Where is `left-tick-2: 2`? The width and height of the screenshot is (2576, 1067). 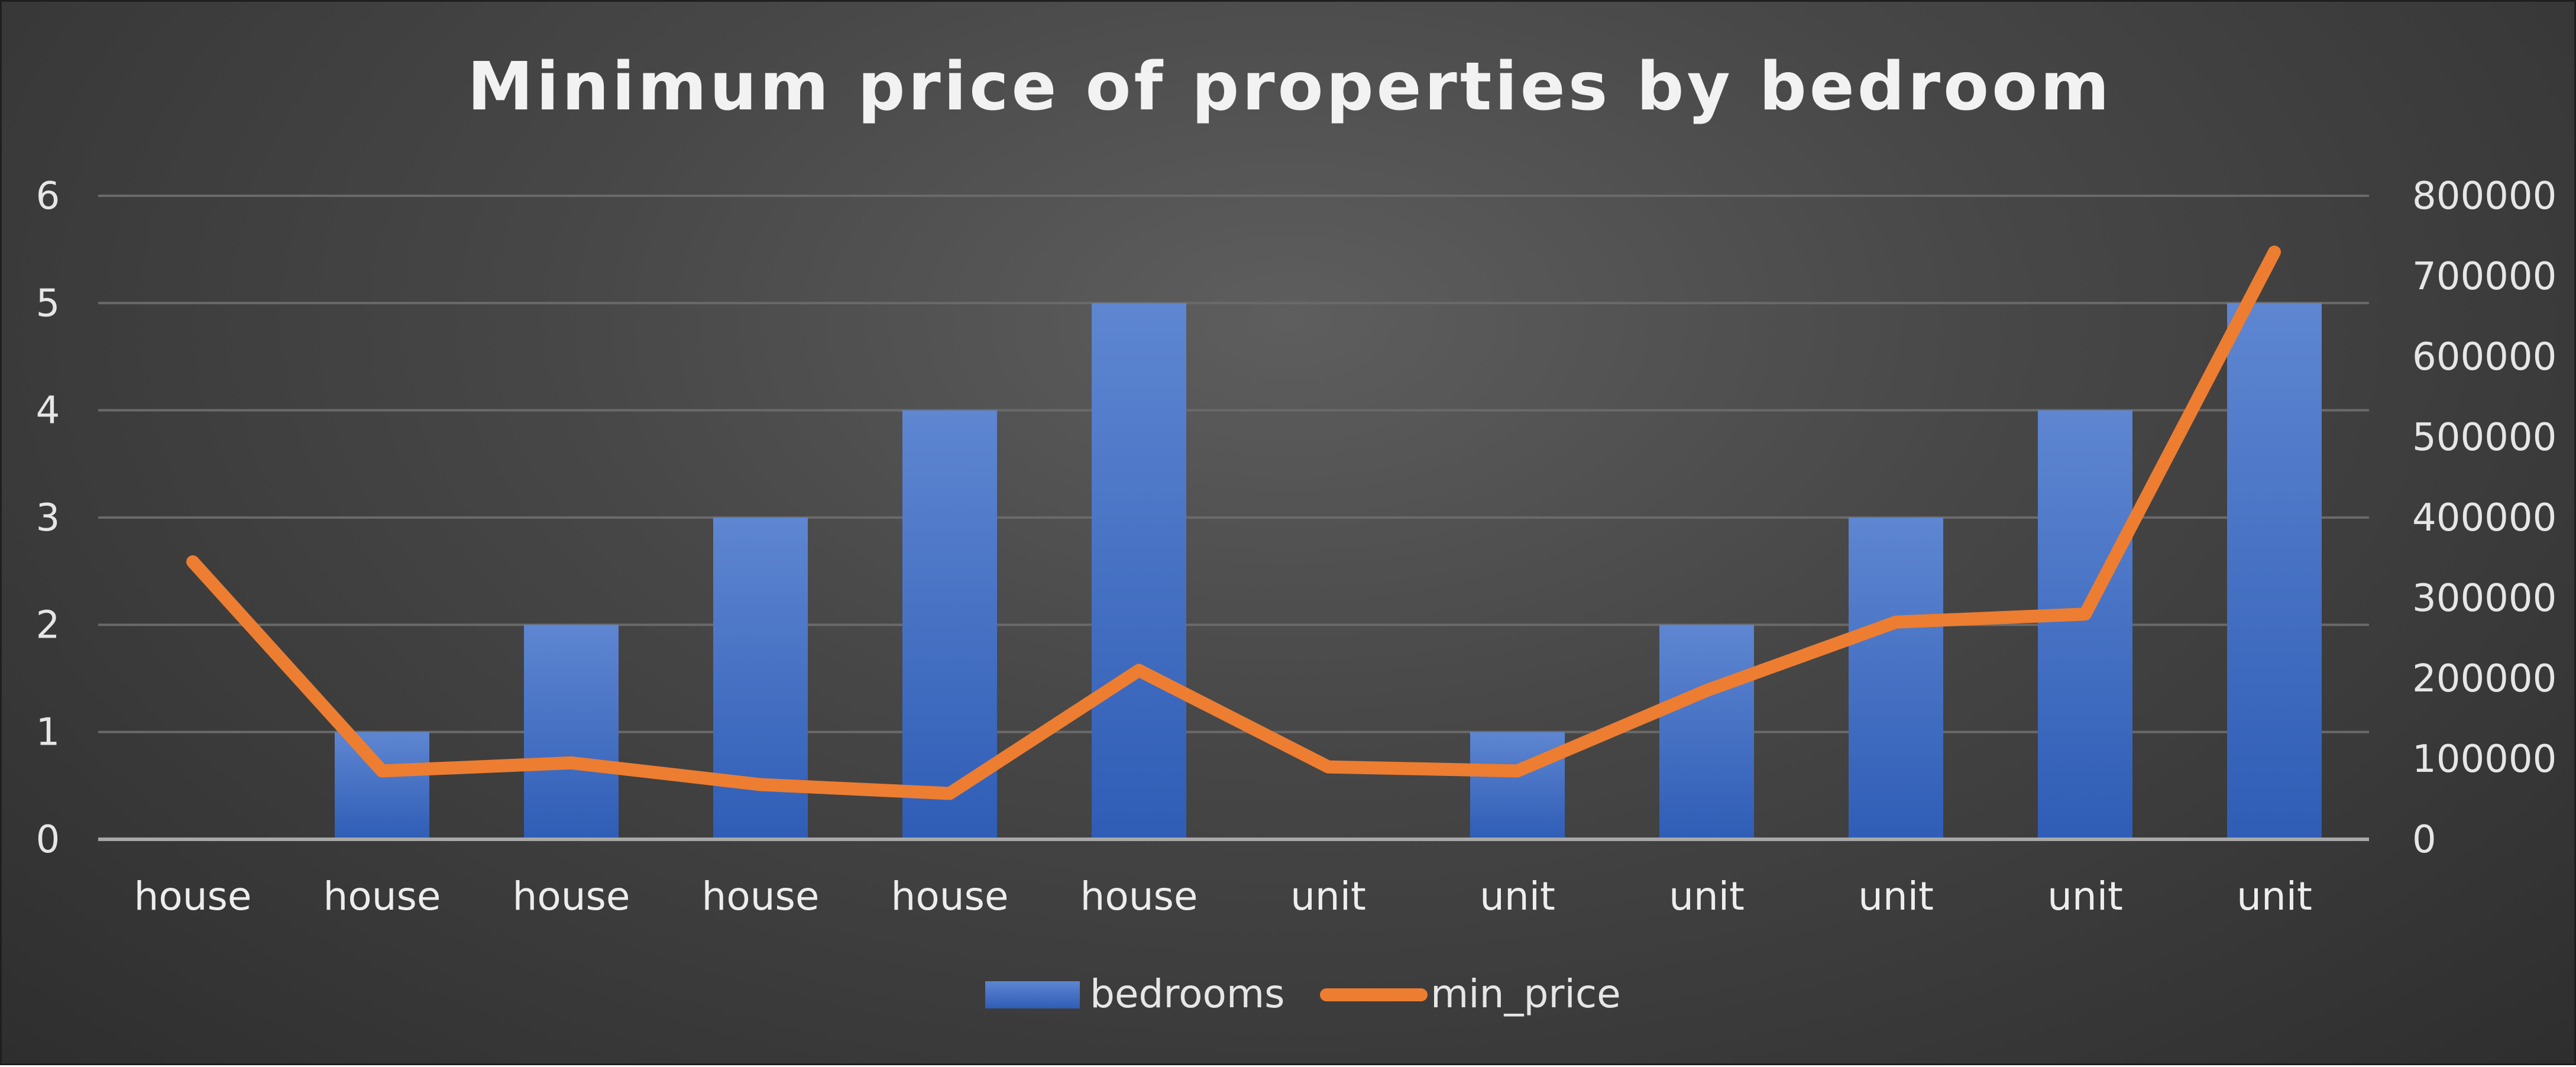 left-tick-2: 2 is located at coordinates (48, 625).